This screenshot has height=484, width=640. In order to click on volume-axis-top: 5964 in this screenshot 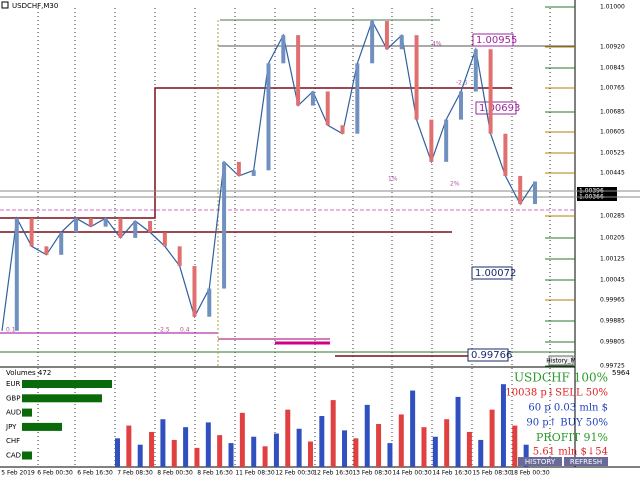, I will do `click(621, 373)`.